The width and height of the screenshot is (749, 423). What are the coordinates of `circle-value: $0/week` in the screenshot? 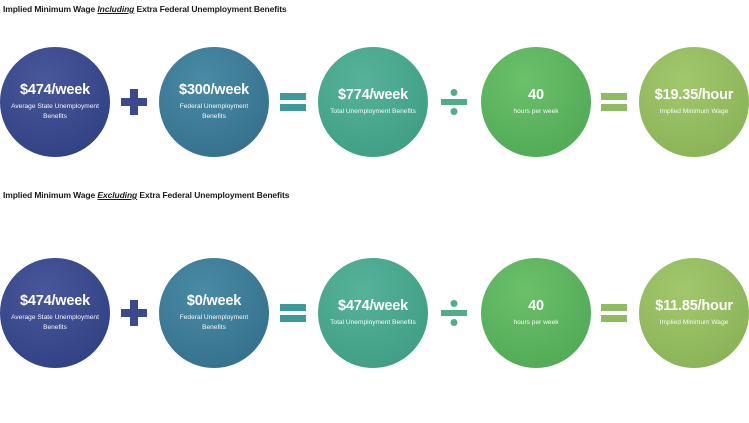 It's located at (214, 301).